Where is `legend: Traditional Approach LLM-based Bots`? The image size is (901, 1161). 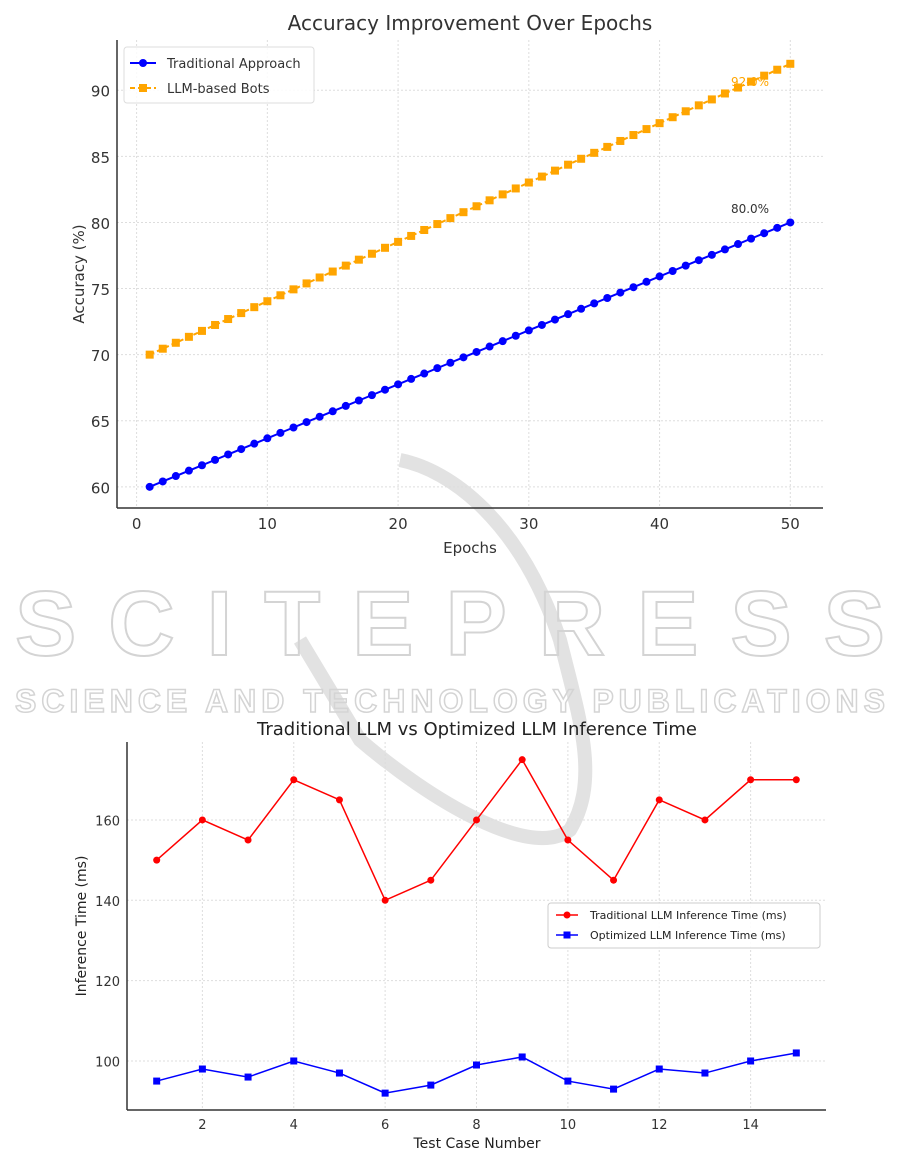
legend: Traditional Approach LLM-based Bots is located at coordinates (219, 75).